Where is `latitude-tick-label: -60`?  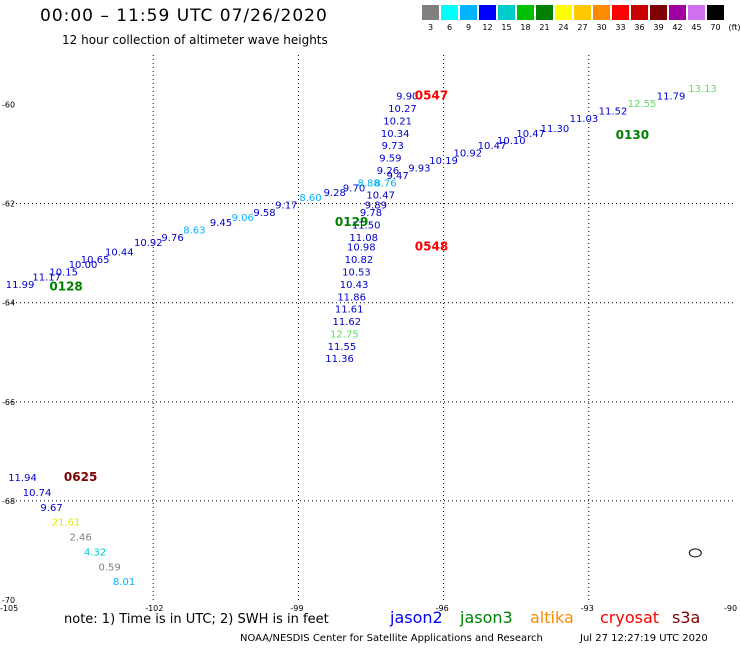 latitude-tick-label: -60 is located at coordinates (8, 105).